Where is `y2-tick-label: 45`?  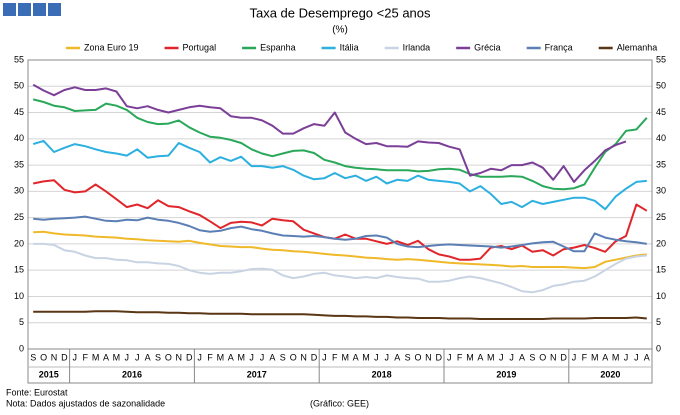
y2-tick-label: 45 is located at coordinates (661, 112).